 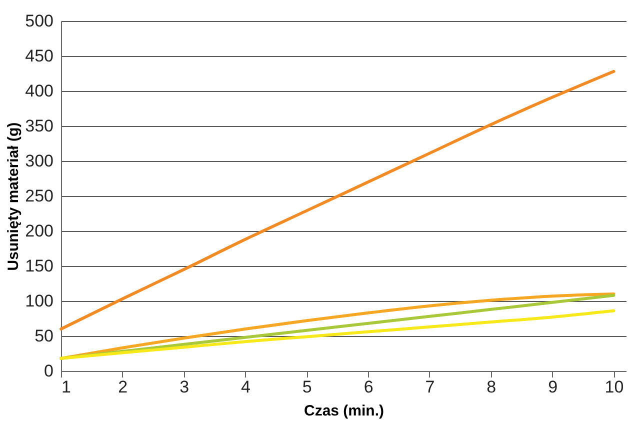 I want to click on x-tick-label: 6, so click(x=369, y=387).